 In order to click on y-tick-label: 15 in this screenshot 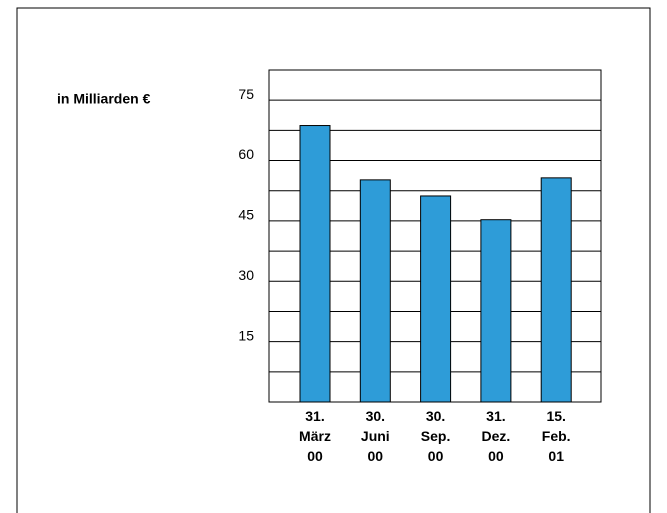, I will do `click(246, 335)`.